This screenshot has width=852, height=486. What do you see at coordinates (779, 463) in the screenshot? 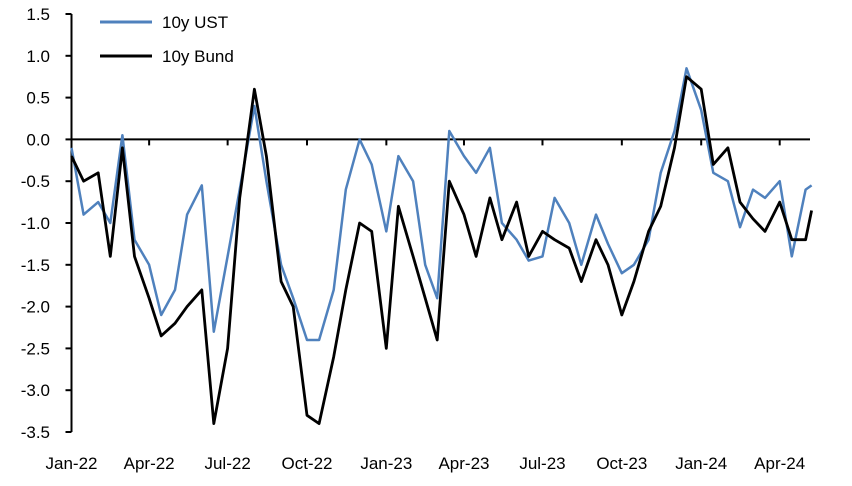
I see `x-tick-label: Apr-24` at bounding box center [779, 463].